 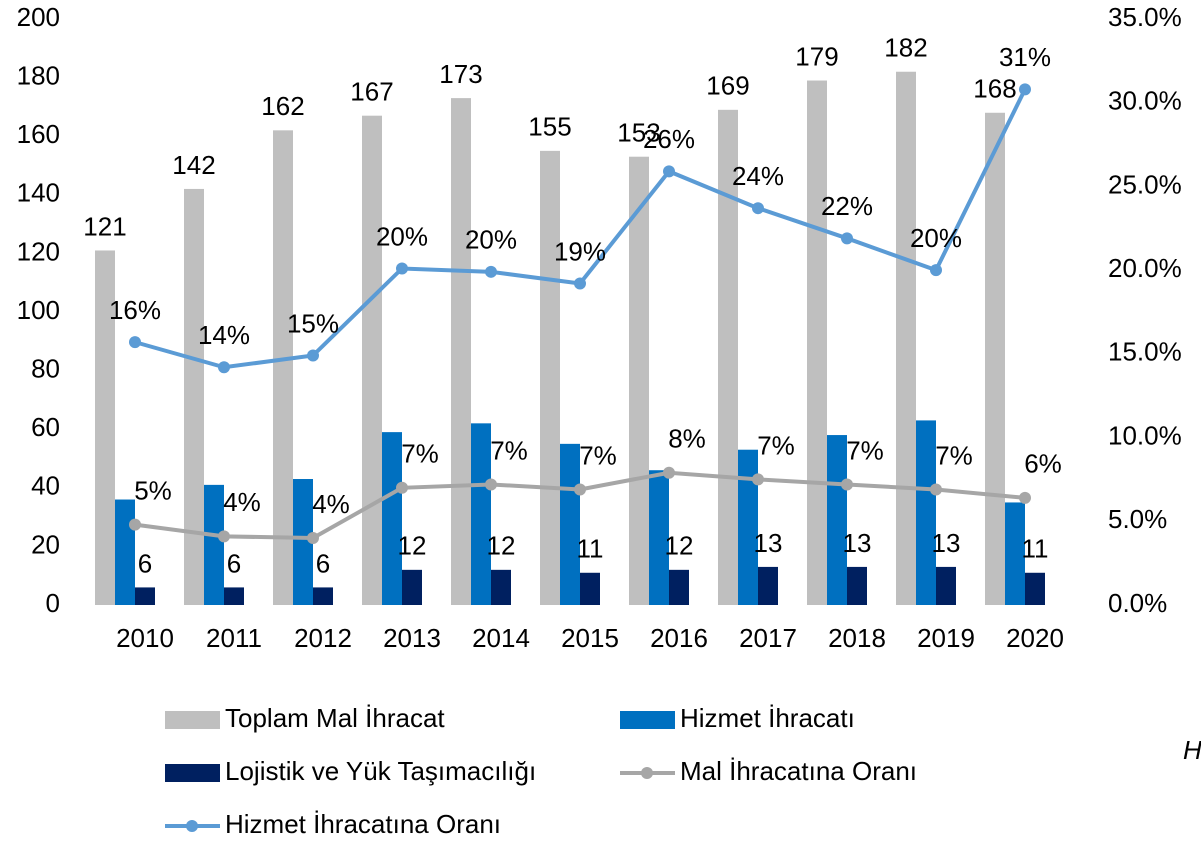 What do you see at coordinates (45, 368) in the screenshot?
I see `y-tick-label: 80` at bounding box center [45, 368].